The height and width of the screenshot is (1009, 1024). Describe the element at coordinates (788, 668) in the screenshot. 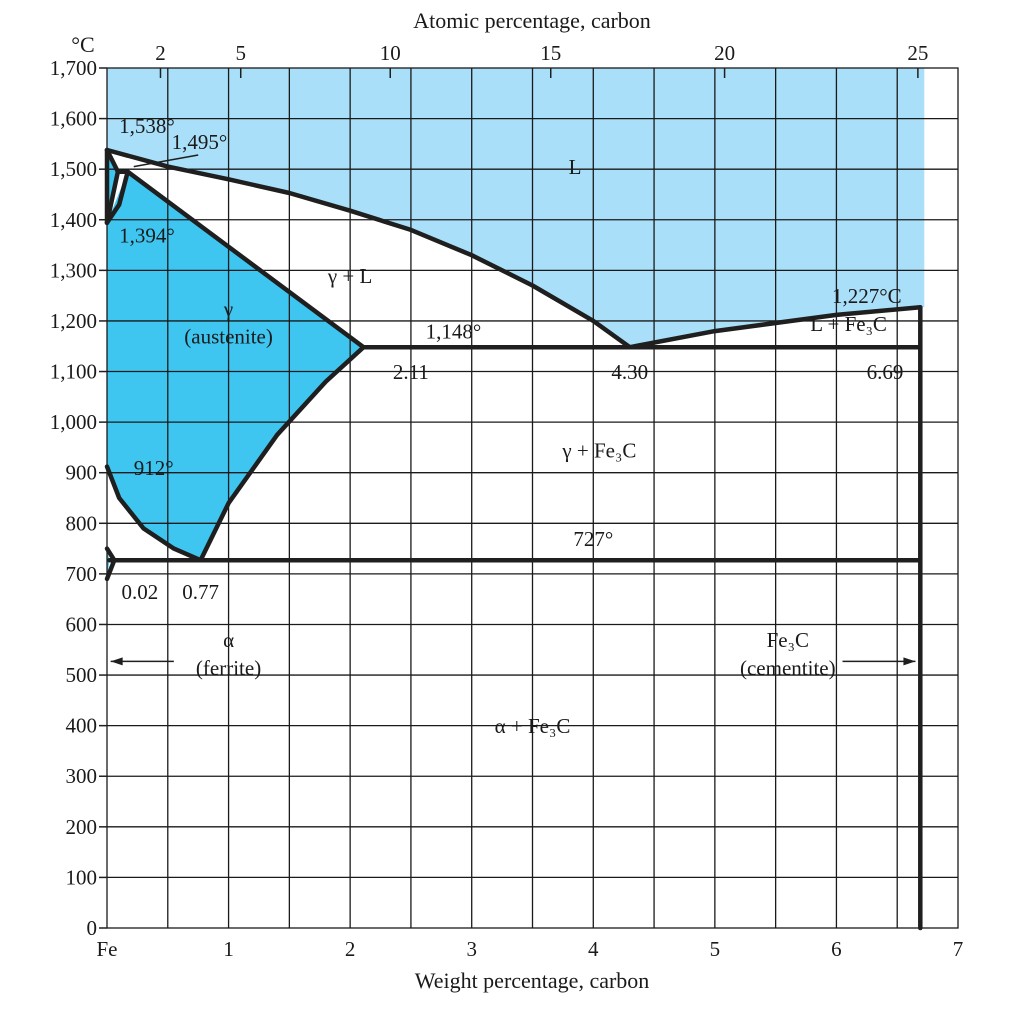

I see `annotation-label: (cementite)` at that location.